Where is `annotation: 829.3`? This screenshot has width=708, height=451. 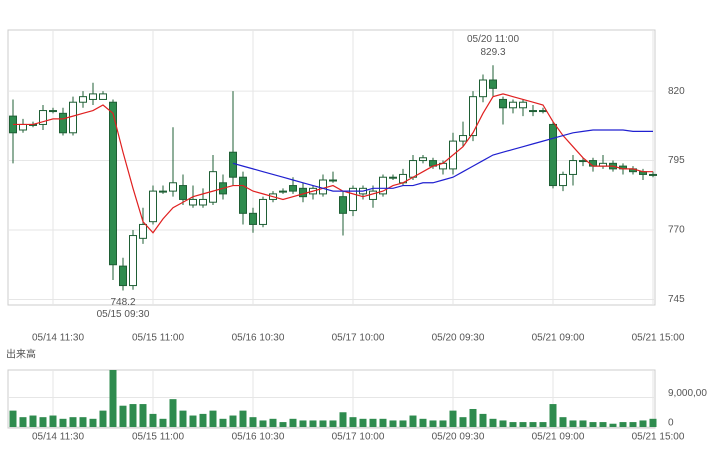
annotation: 829.3 is located at coordinates (492, 52).